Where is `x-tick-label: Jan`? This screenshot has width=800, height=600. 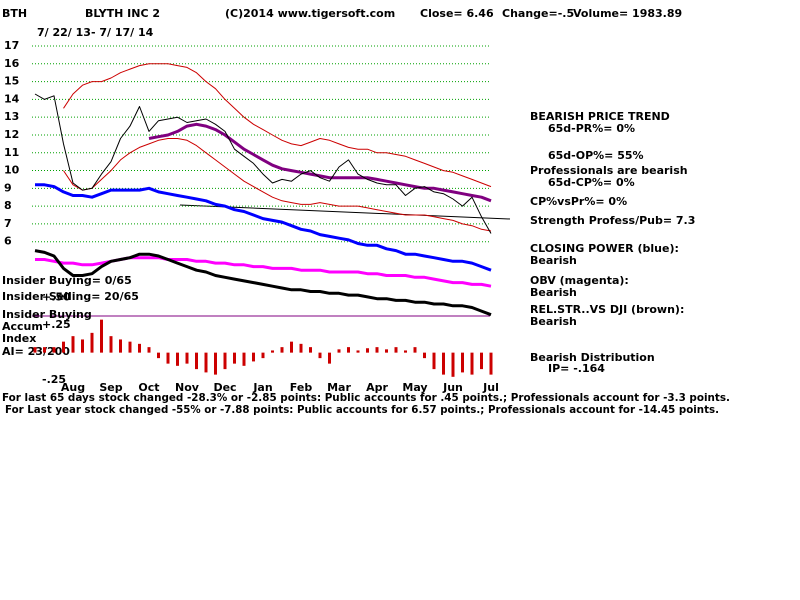 x-tick-label: Jan is located at coordinates (262, 387).